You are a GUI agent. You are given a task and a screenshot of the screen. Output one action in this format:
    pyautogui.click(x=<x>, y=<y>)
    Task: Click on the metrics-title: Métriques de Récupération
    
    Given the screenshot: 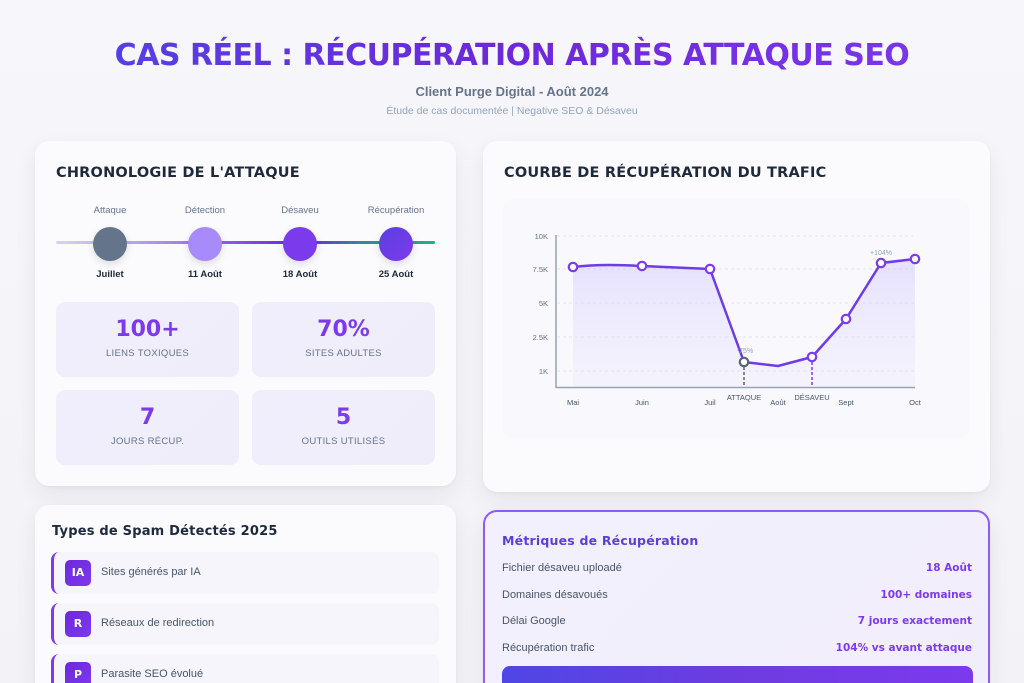 What is the action you would take?
    pyautogui.click(x=600, y=540)
    